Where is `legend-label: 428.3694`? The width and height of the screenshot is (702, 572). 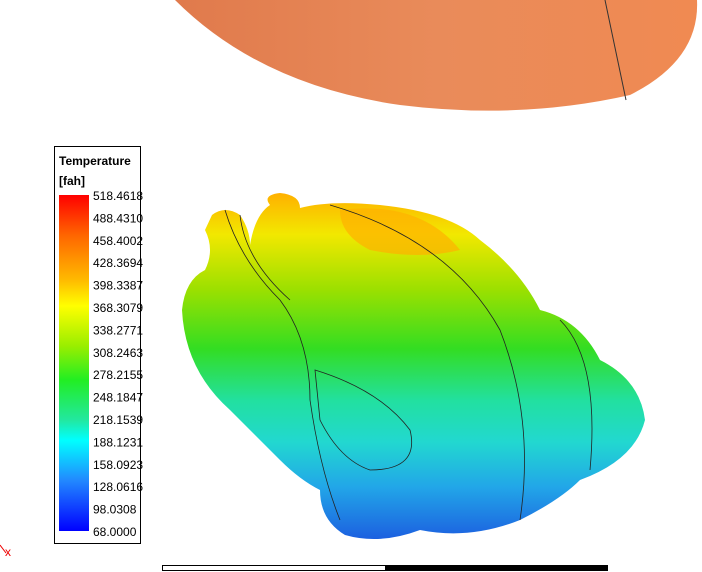
legend-label: 428.3694 is located at coordinates (118, 263).